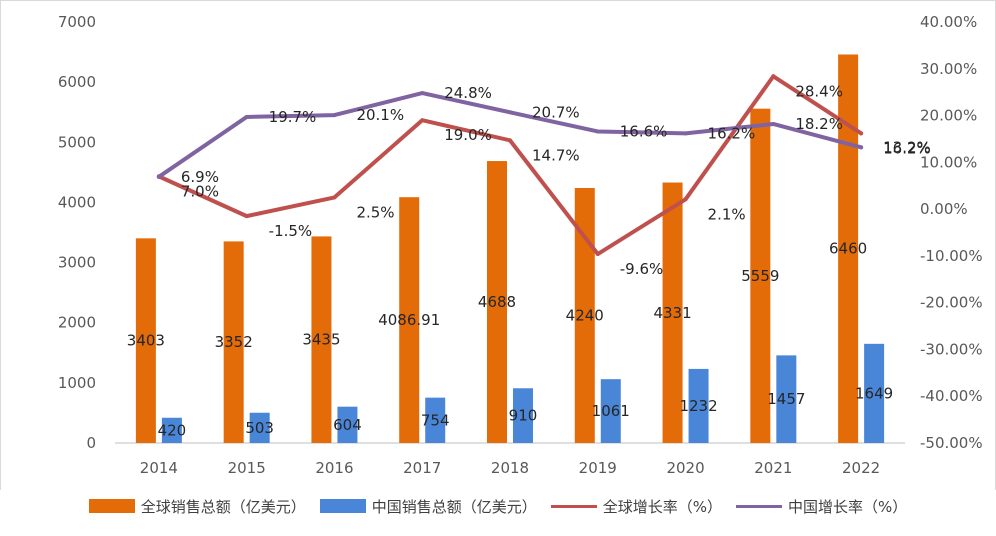 The width and height of the screenshot is (996, 536). What do you see at coordinates (662, 506) in the screenshot?
I see `legend-label-global-growth: 全球增长率（%）` at bounding box center [662, 506].